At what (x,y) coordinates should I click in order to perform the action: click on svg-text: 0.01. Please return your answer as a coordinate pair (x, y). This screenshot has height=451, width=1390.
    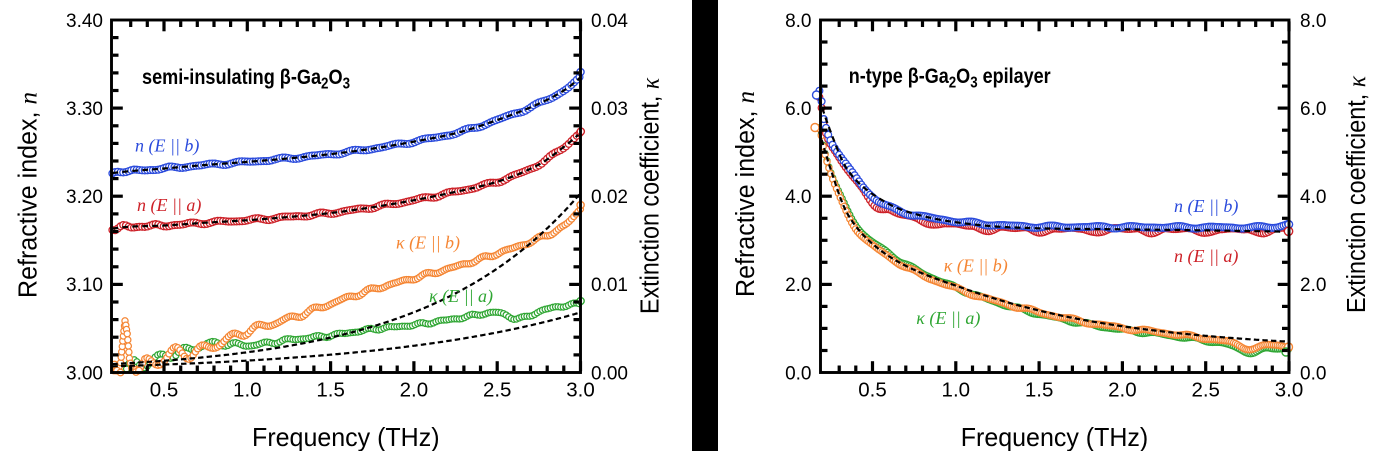
    Looking at the image, I should click on (609, 285).